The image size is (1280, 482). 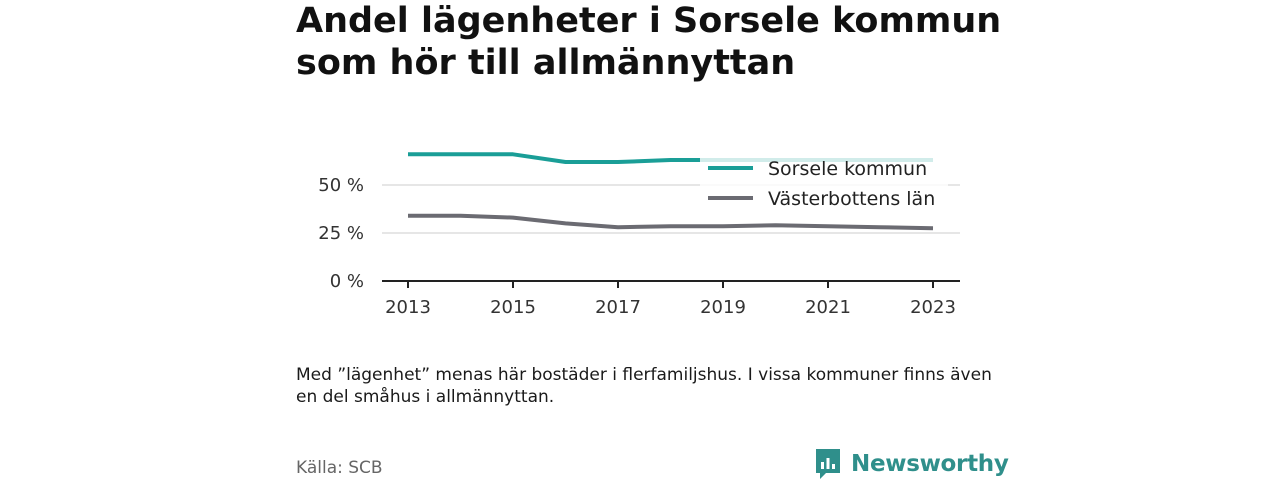 I want to click on y-axis-labels: 0 % 25 % 50 %, so click(x=341, y=233).